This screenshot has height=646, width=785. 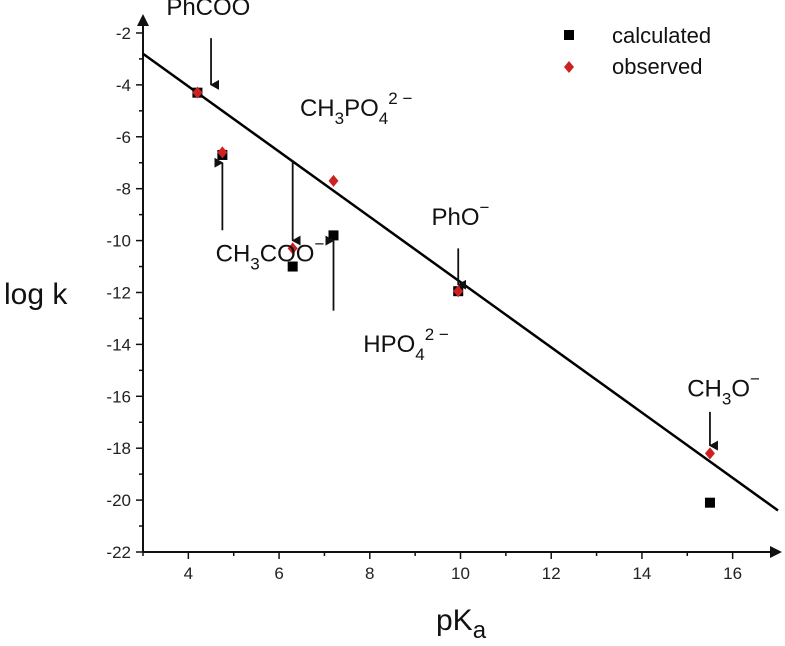 I want to click on x-axis-title: pKa, so click(x=461, y=624).